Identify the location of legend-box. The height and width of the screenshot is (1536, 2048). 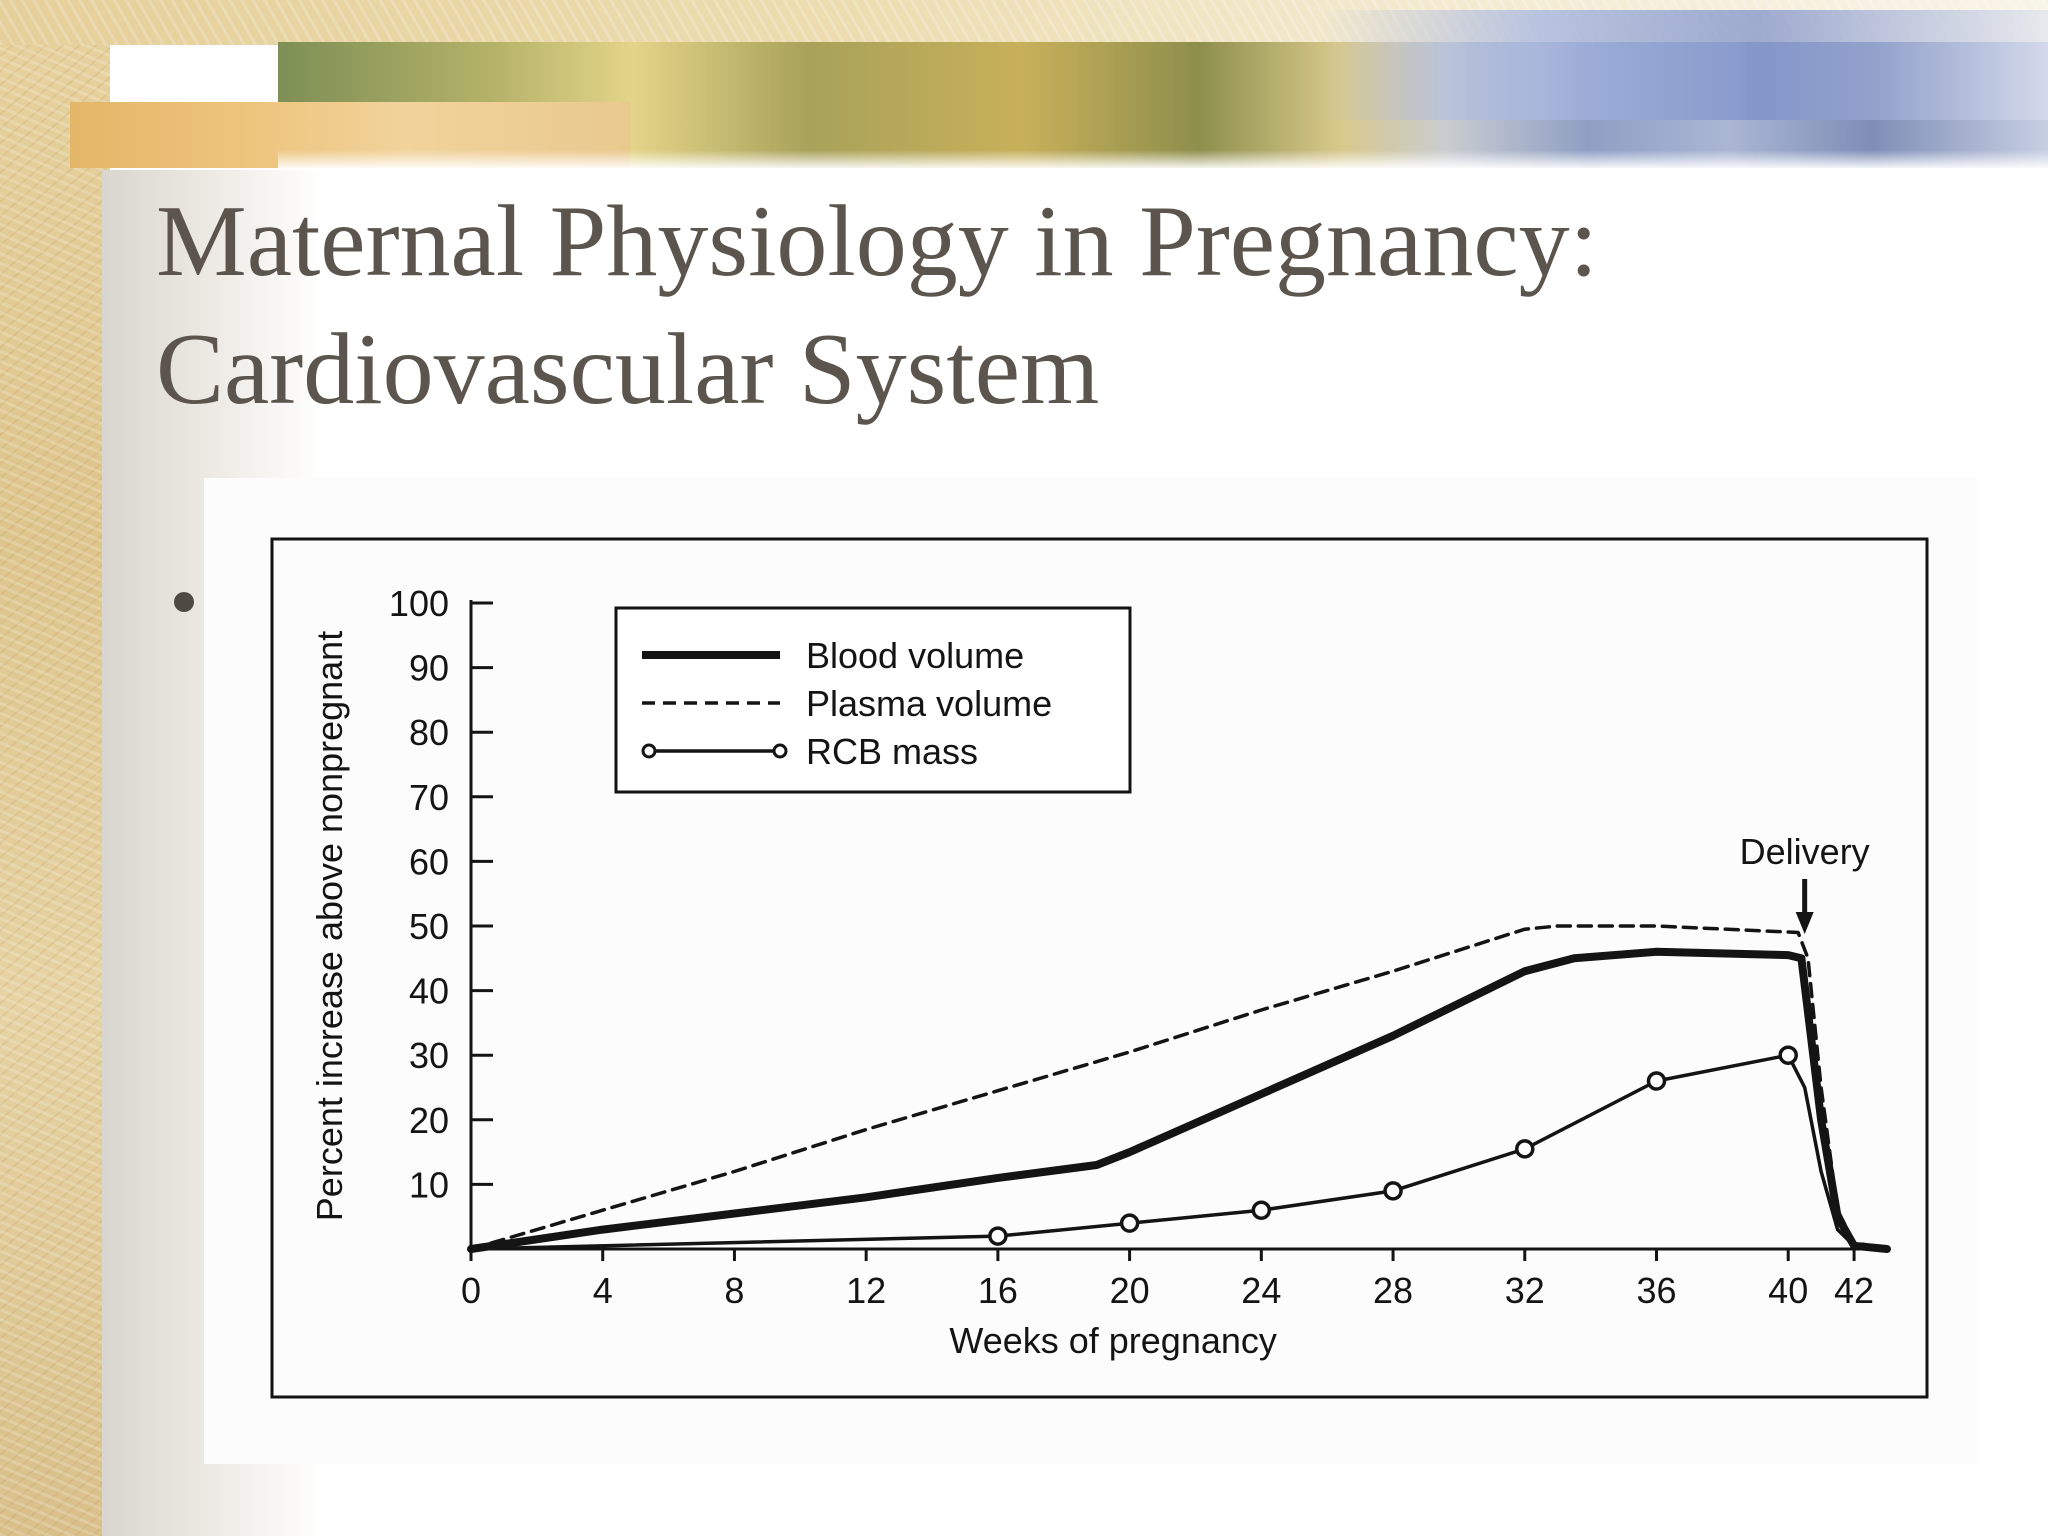
(873, 700).